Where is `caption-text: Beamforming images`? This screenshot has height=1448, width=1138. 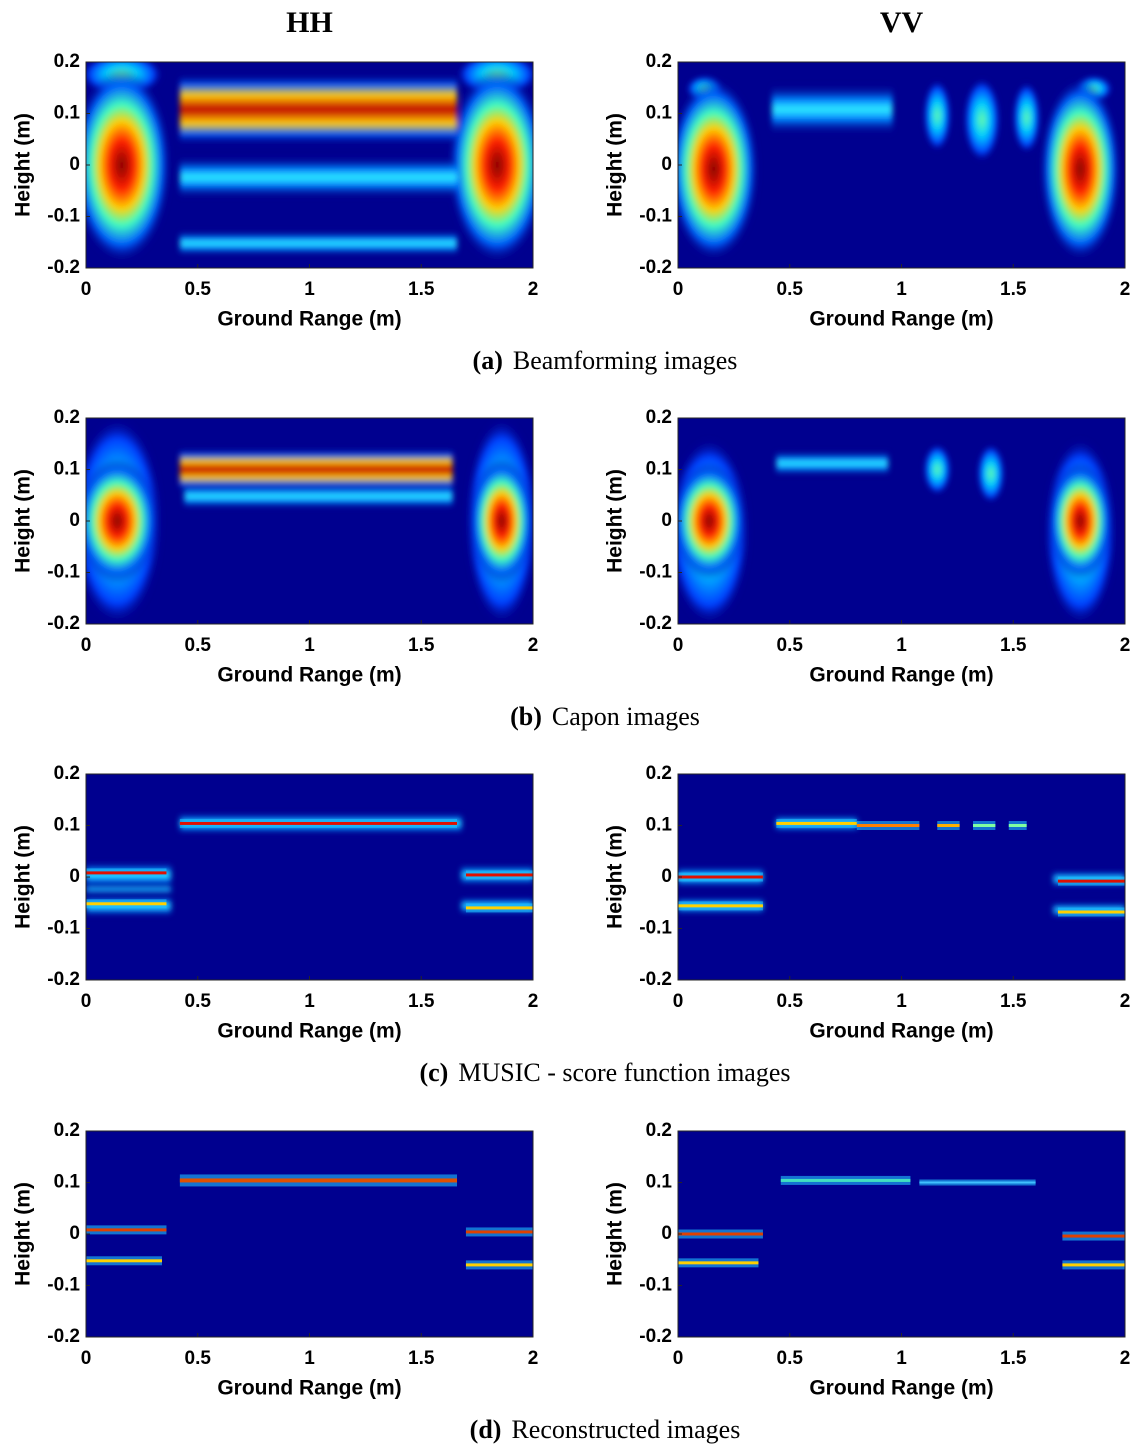 caption-text: Beamforming images is located at coordinates (625, 360).